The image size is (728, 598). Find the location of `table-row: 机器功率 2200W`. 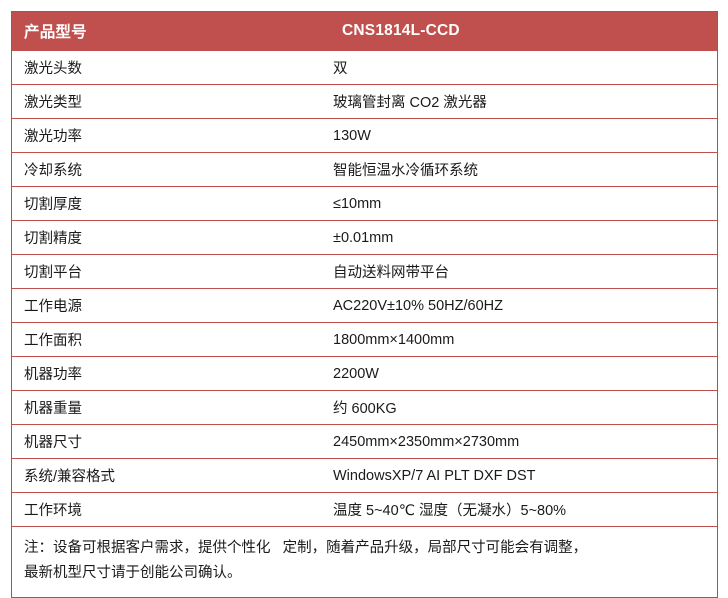

table-row: 机器功率 2200W is located at coordinates (364, 373).